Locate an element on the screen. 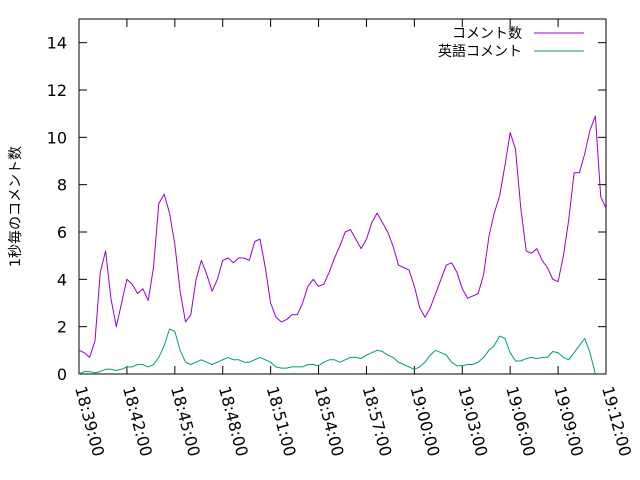 This screenshot has height=480, width=640. y-tick-label: 6 is located at coordinates (62, 232).